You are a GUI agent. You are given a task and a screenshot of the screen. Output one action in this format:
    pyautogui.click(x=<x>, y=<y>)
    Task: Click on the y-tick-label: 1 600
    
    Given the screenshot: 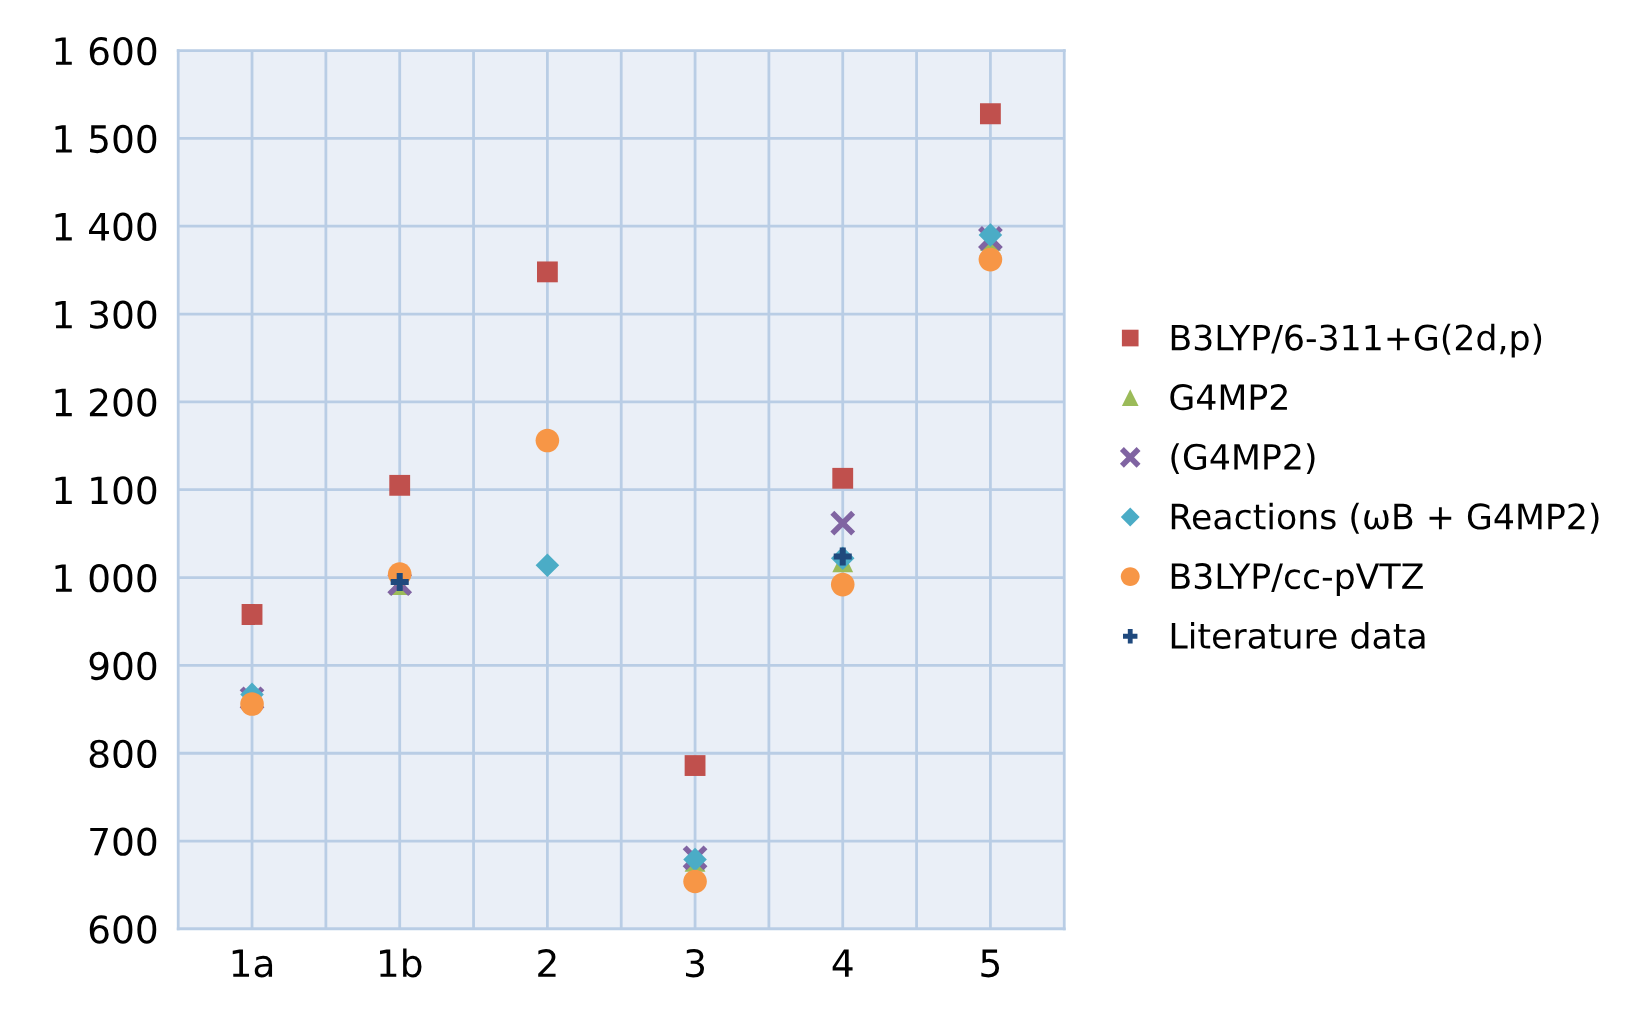 What is the action you would take?
    pyautogui.click(x=106, y=51)
    